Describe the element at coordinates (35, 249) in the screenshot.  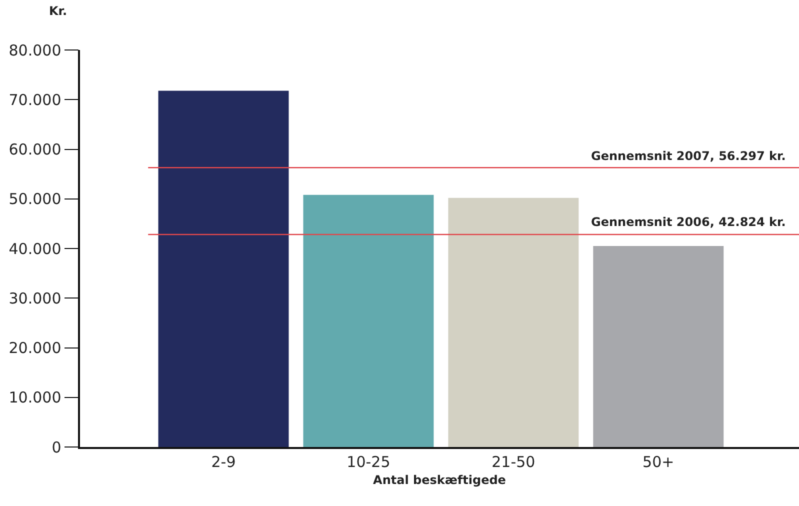
I see `y-tick-label: 40.000` at that location.